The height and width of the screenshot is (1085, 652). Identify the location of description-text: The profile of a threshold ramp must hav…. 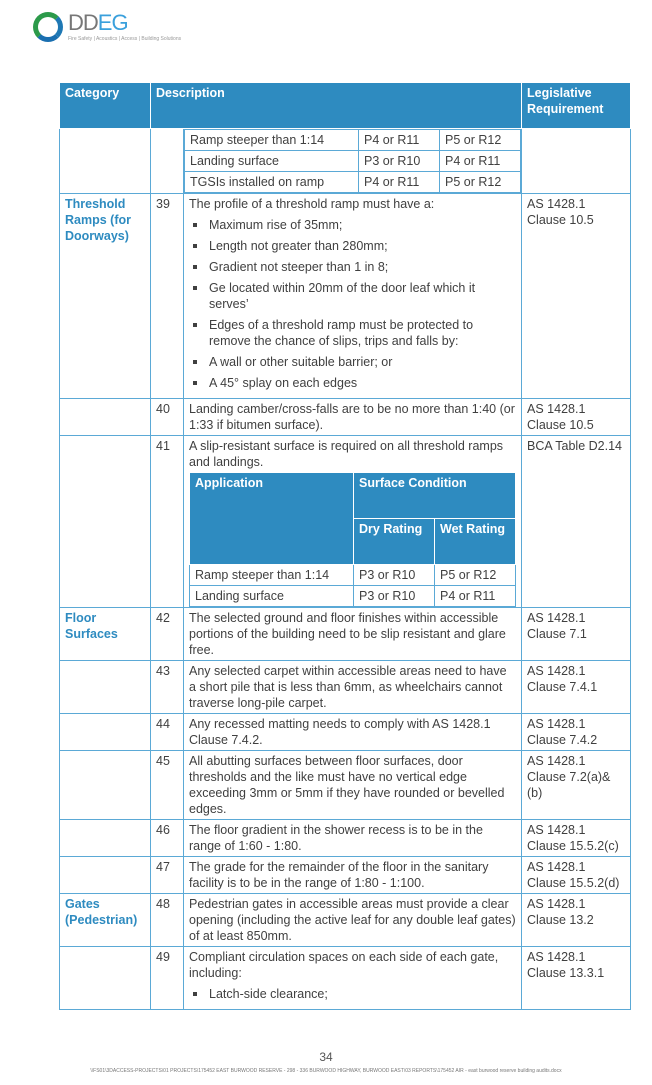
(312, 204).